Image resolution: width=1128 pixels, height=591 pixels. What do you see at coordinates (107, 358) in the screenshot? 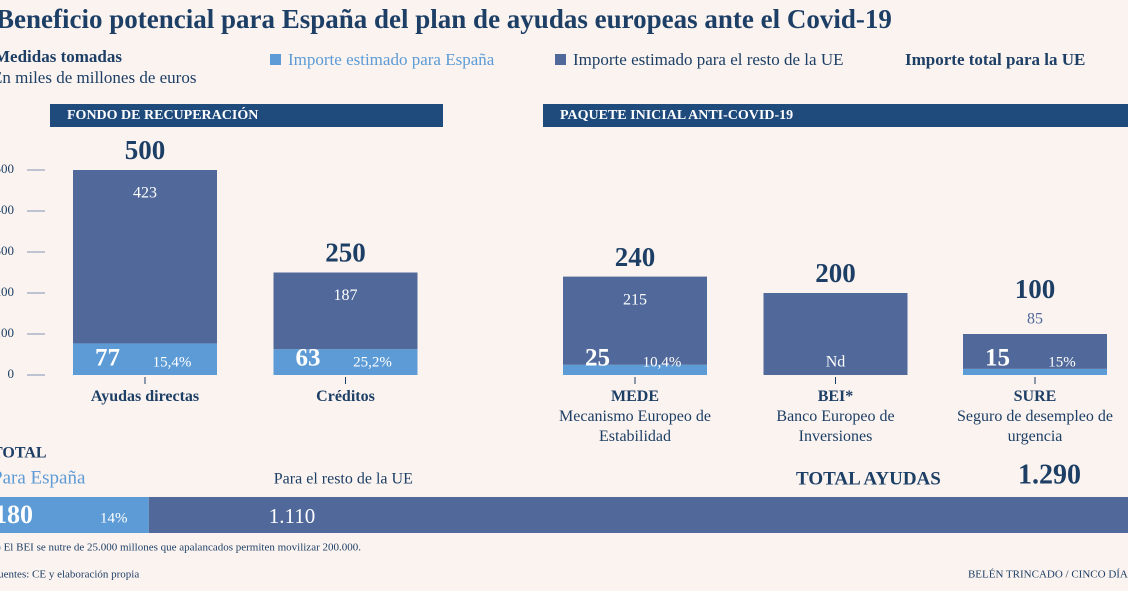
I see `value-label: 77` at bounding box center [107, 358].